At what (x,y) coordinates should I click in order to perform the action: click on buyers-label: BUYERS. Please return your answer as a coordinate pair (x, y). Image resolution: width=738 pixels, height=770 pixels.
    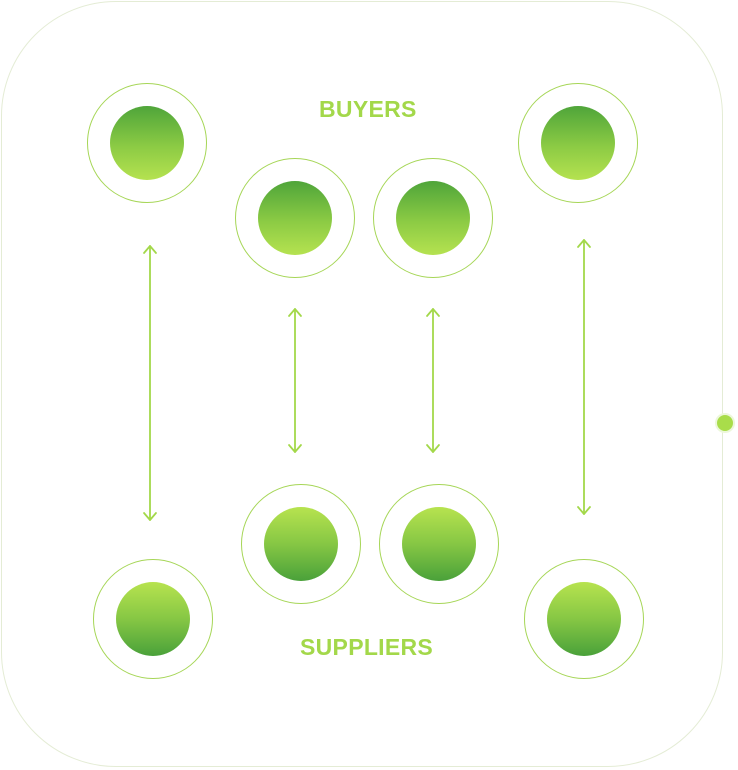
    Looking at the image, I should click on (368, 109).